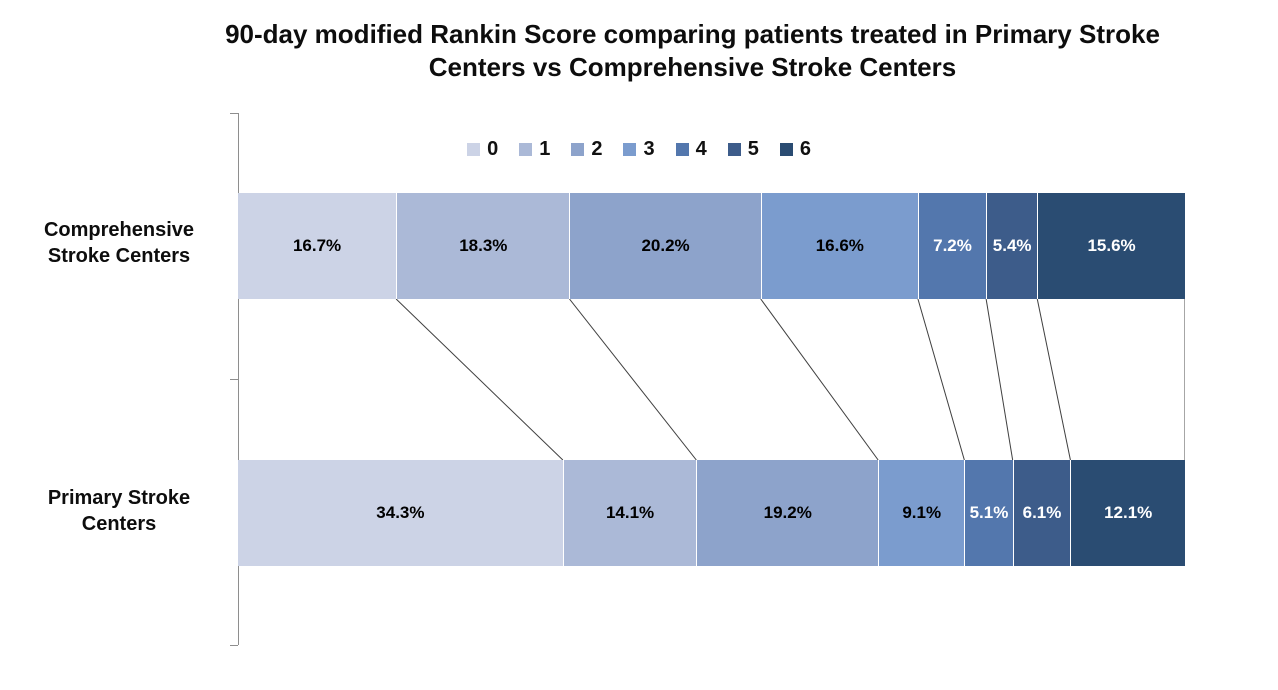  Describe the element at coordinates (119, 511) in the screenshot. I see `category-label-primary: Primary Stroke Centers` at that location.